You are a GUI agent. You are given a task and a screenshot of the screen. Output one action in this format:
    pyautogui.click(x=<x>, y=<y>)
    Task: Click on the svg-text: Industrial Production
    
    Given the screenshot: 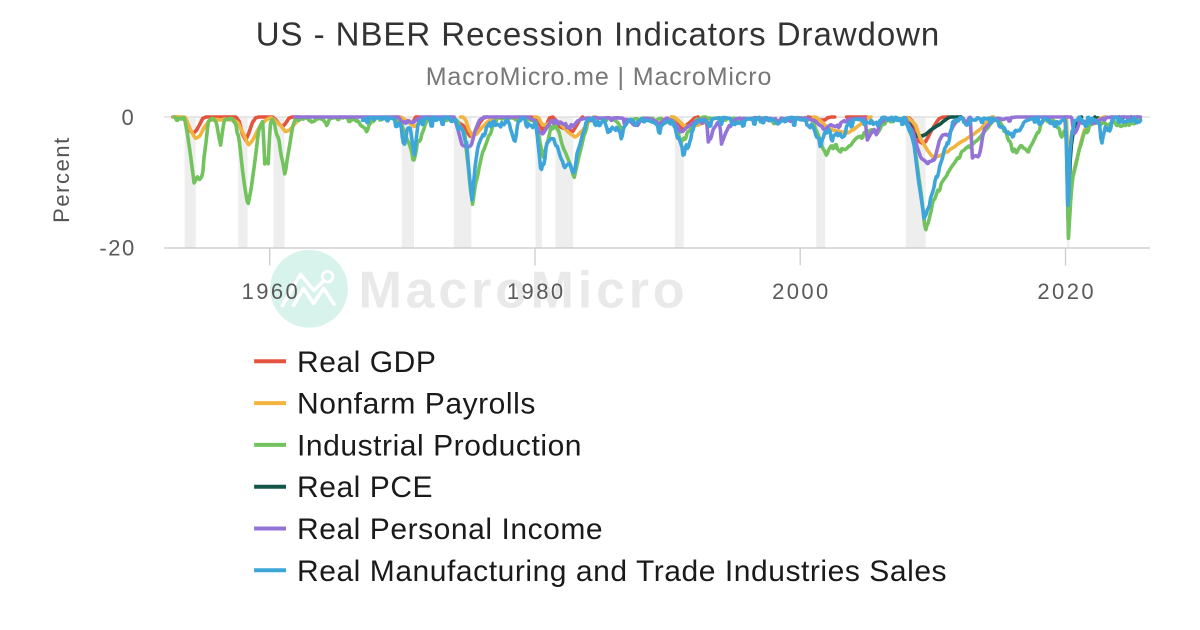 What is the action you would take?
    pyautogui.click(x=439, y=445)
    